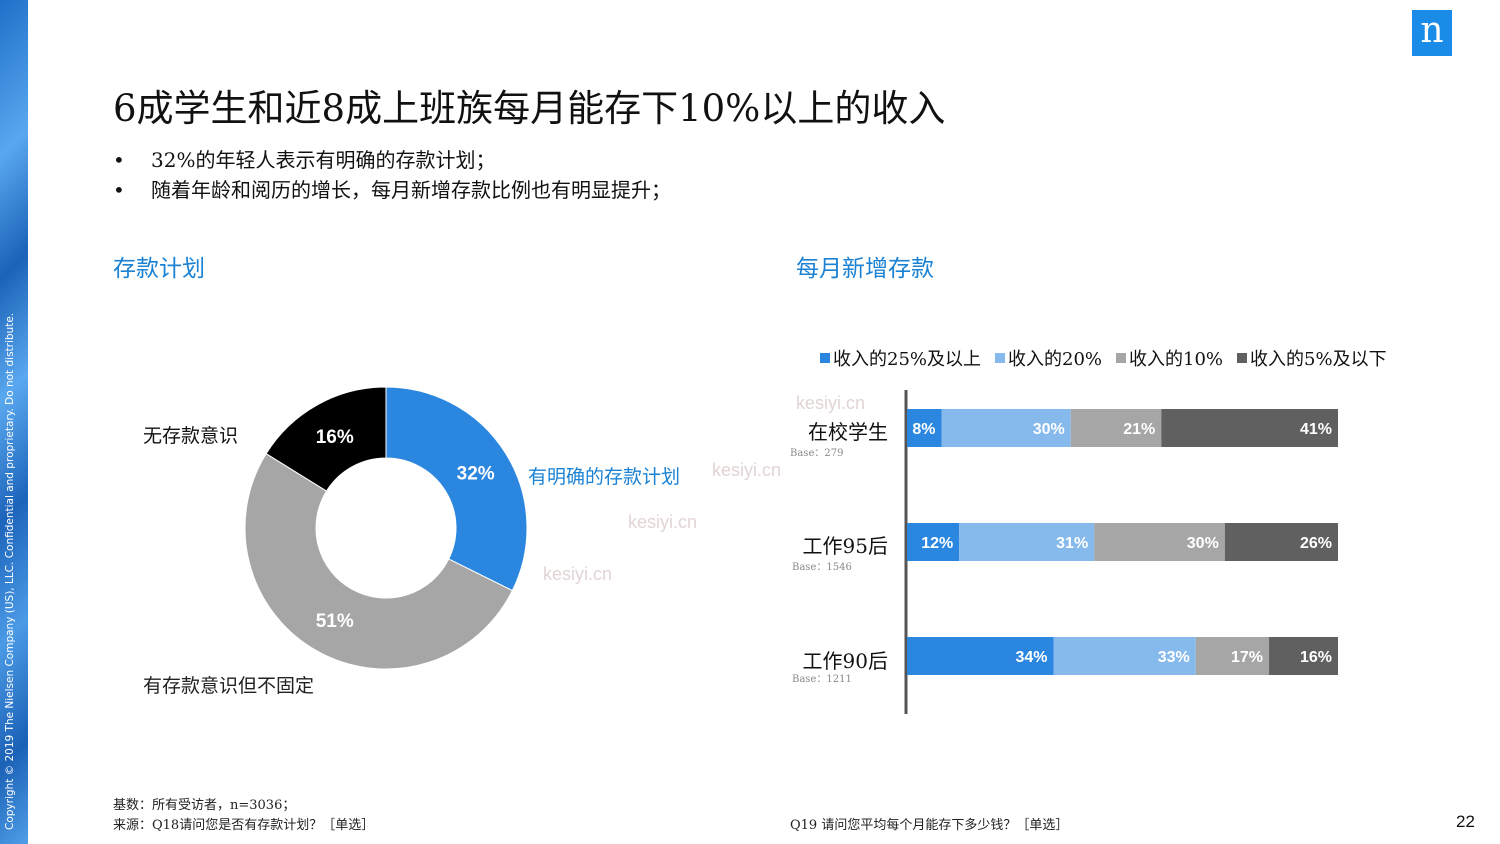 The height and width of the screenshot is (844, 1500). Describe the element at coordinates (191, 436) in the screenshot. I see `donut-label-no-awareness: 无存款意识` at that location.